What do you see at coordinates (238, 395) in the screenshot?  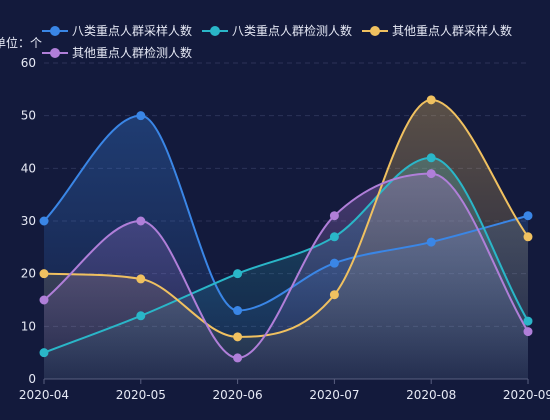 I see `x-tick-label: 2020-06` at bounding box center [238, 395].